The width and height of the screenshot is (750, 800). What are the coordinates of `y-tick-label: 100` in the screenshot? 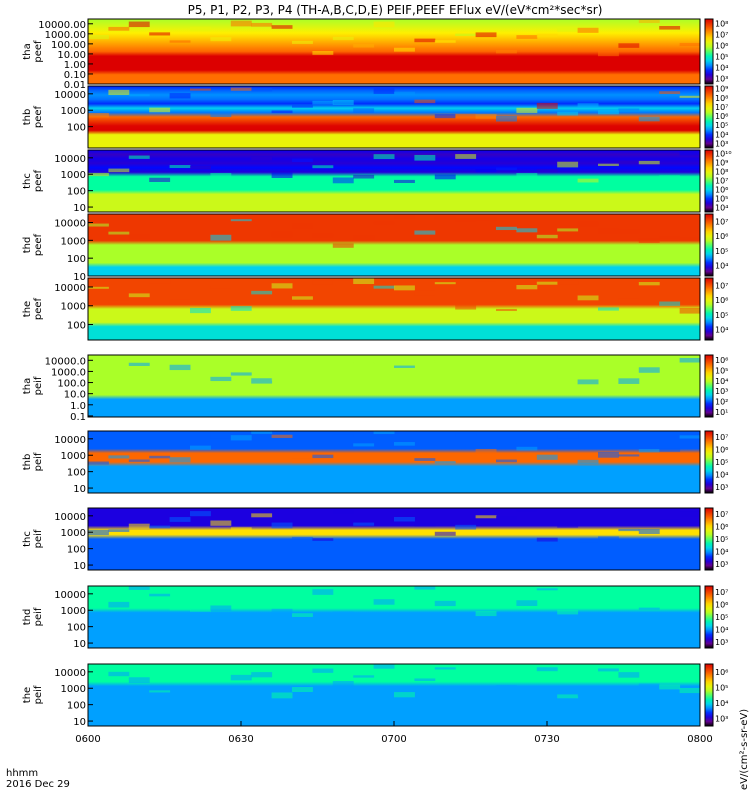 It's located at (76, 259).